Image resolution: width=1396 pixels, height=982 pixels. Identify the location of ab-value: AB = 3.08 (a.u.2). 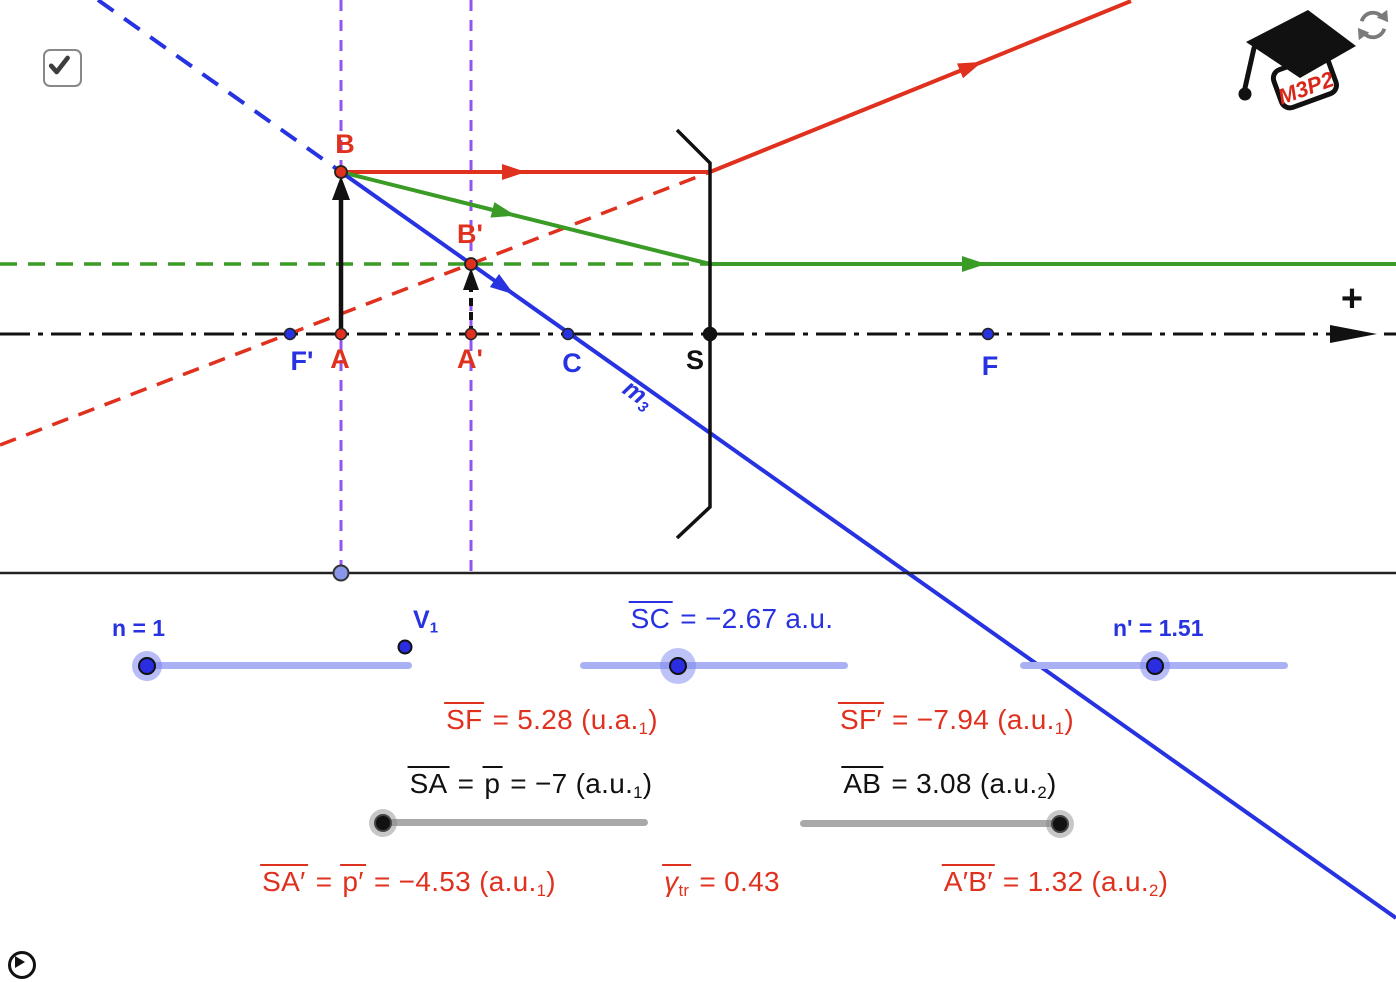
(948, 785).